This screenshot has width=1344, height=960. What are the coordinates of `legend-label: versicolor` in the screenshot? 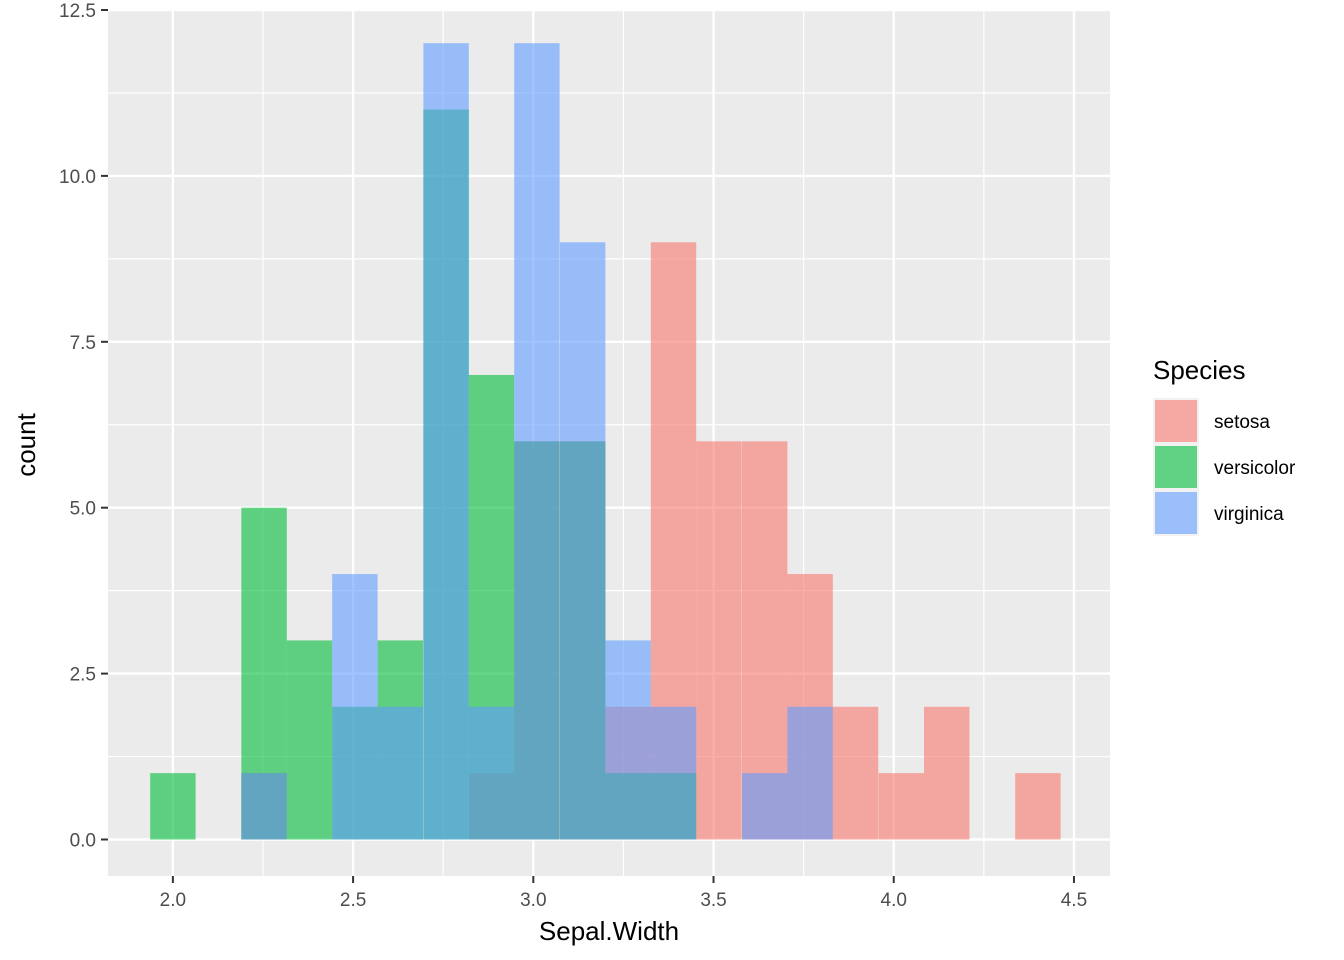 It's located at (1255, 468).